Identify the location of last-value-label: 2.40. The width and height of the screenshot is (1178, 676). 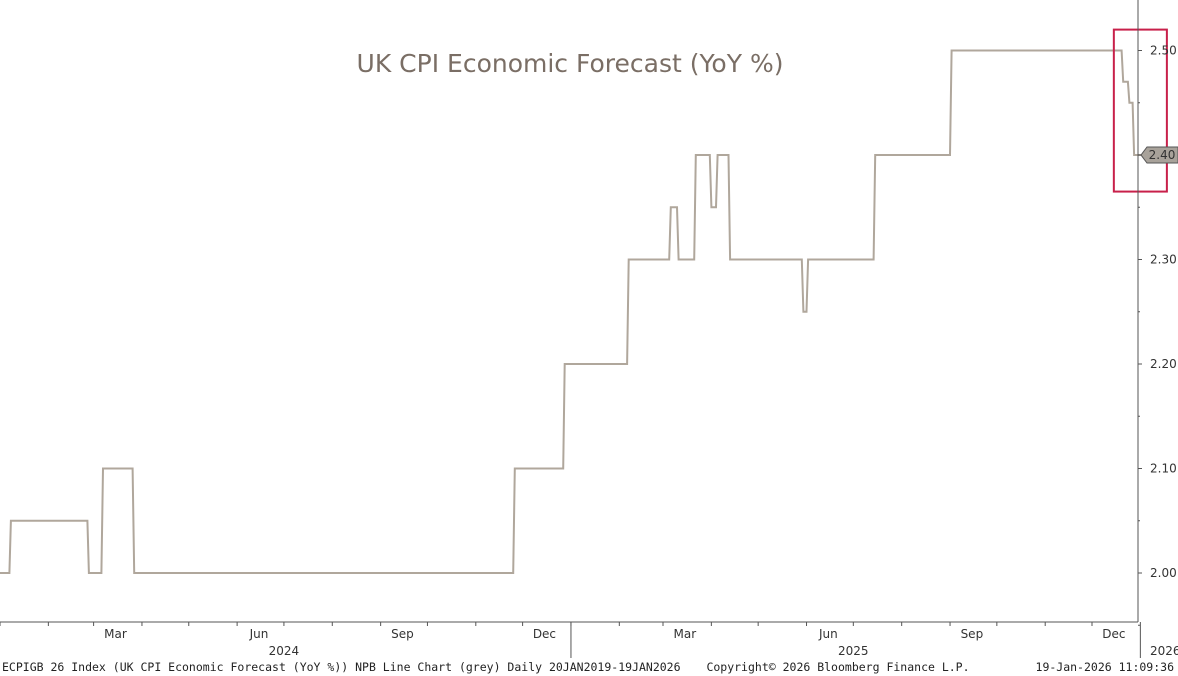
(1162, 155).